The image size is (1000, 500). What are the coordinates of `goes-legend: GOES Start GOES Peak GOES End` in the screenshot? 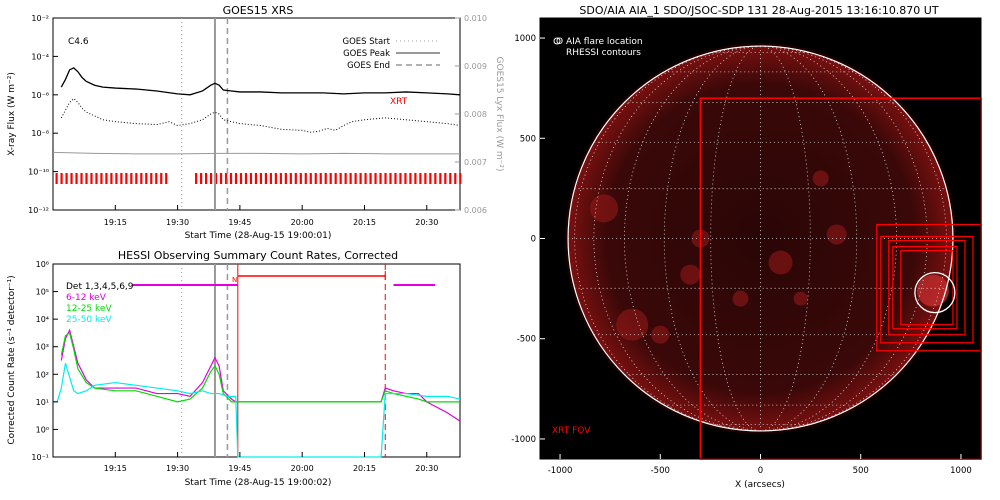 It's located at (391, 54).